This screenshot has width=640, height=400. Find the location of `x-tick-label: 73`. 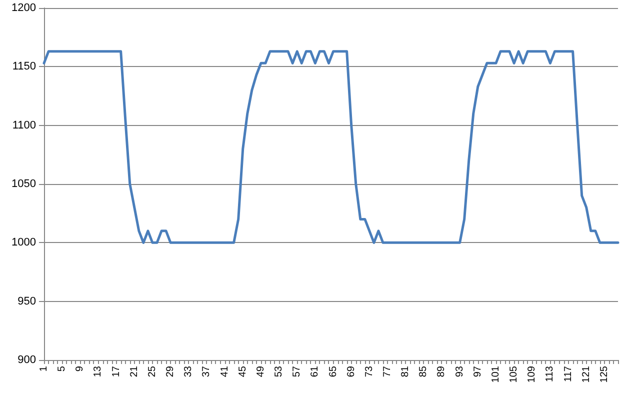

x-tick-label: 73 is located at coordinates (369, 372).